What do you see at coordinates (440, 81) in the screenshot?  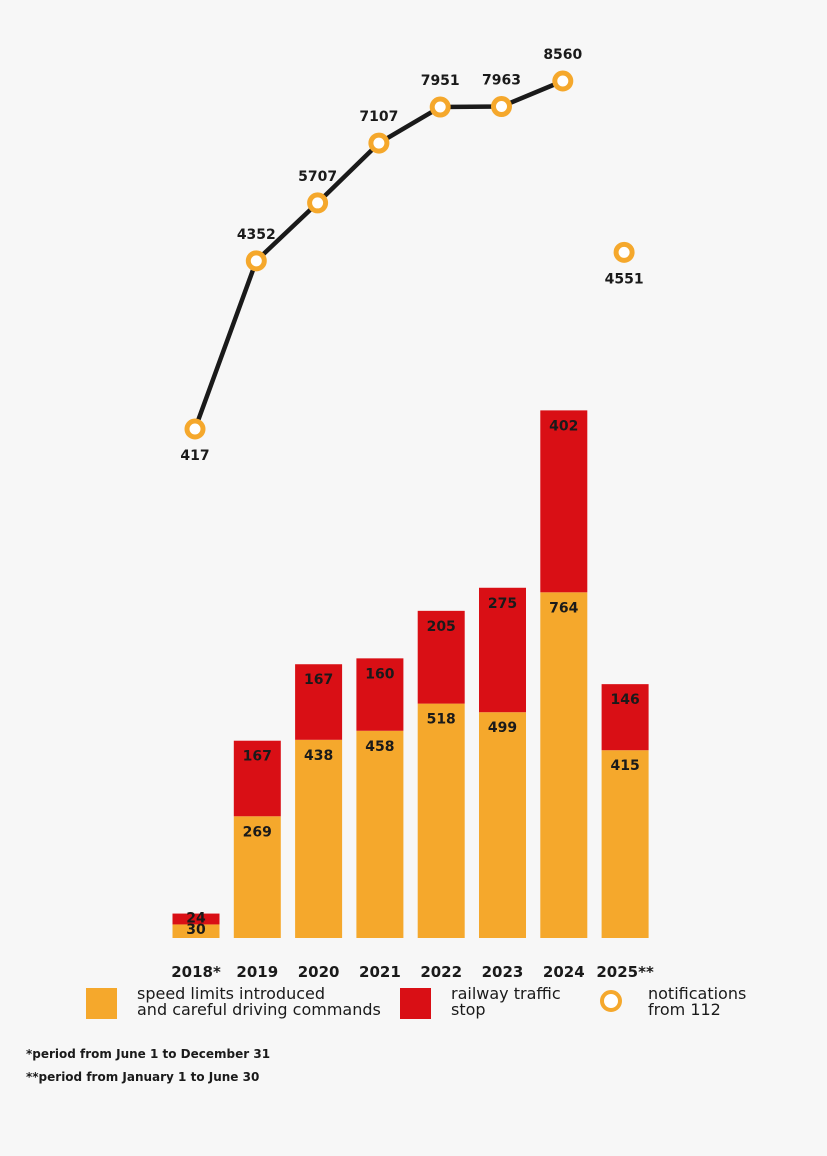 I see `notifications-label-4: 7951` at bounding box center [440, 81].